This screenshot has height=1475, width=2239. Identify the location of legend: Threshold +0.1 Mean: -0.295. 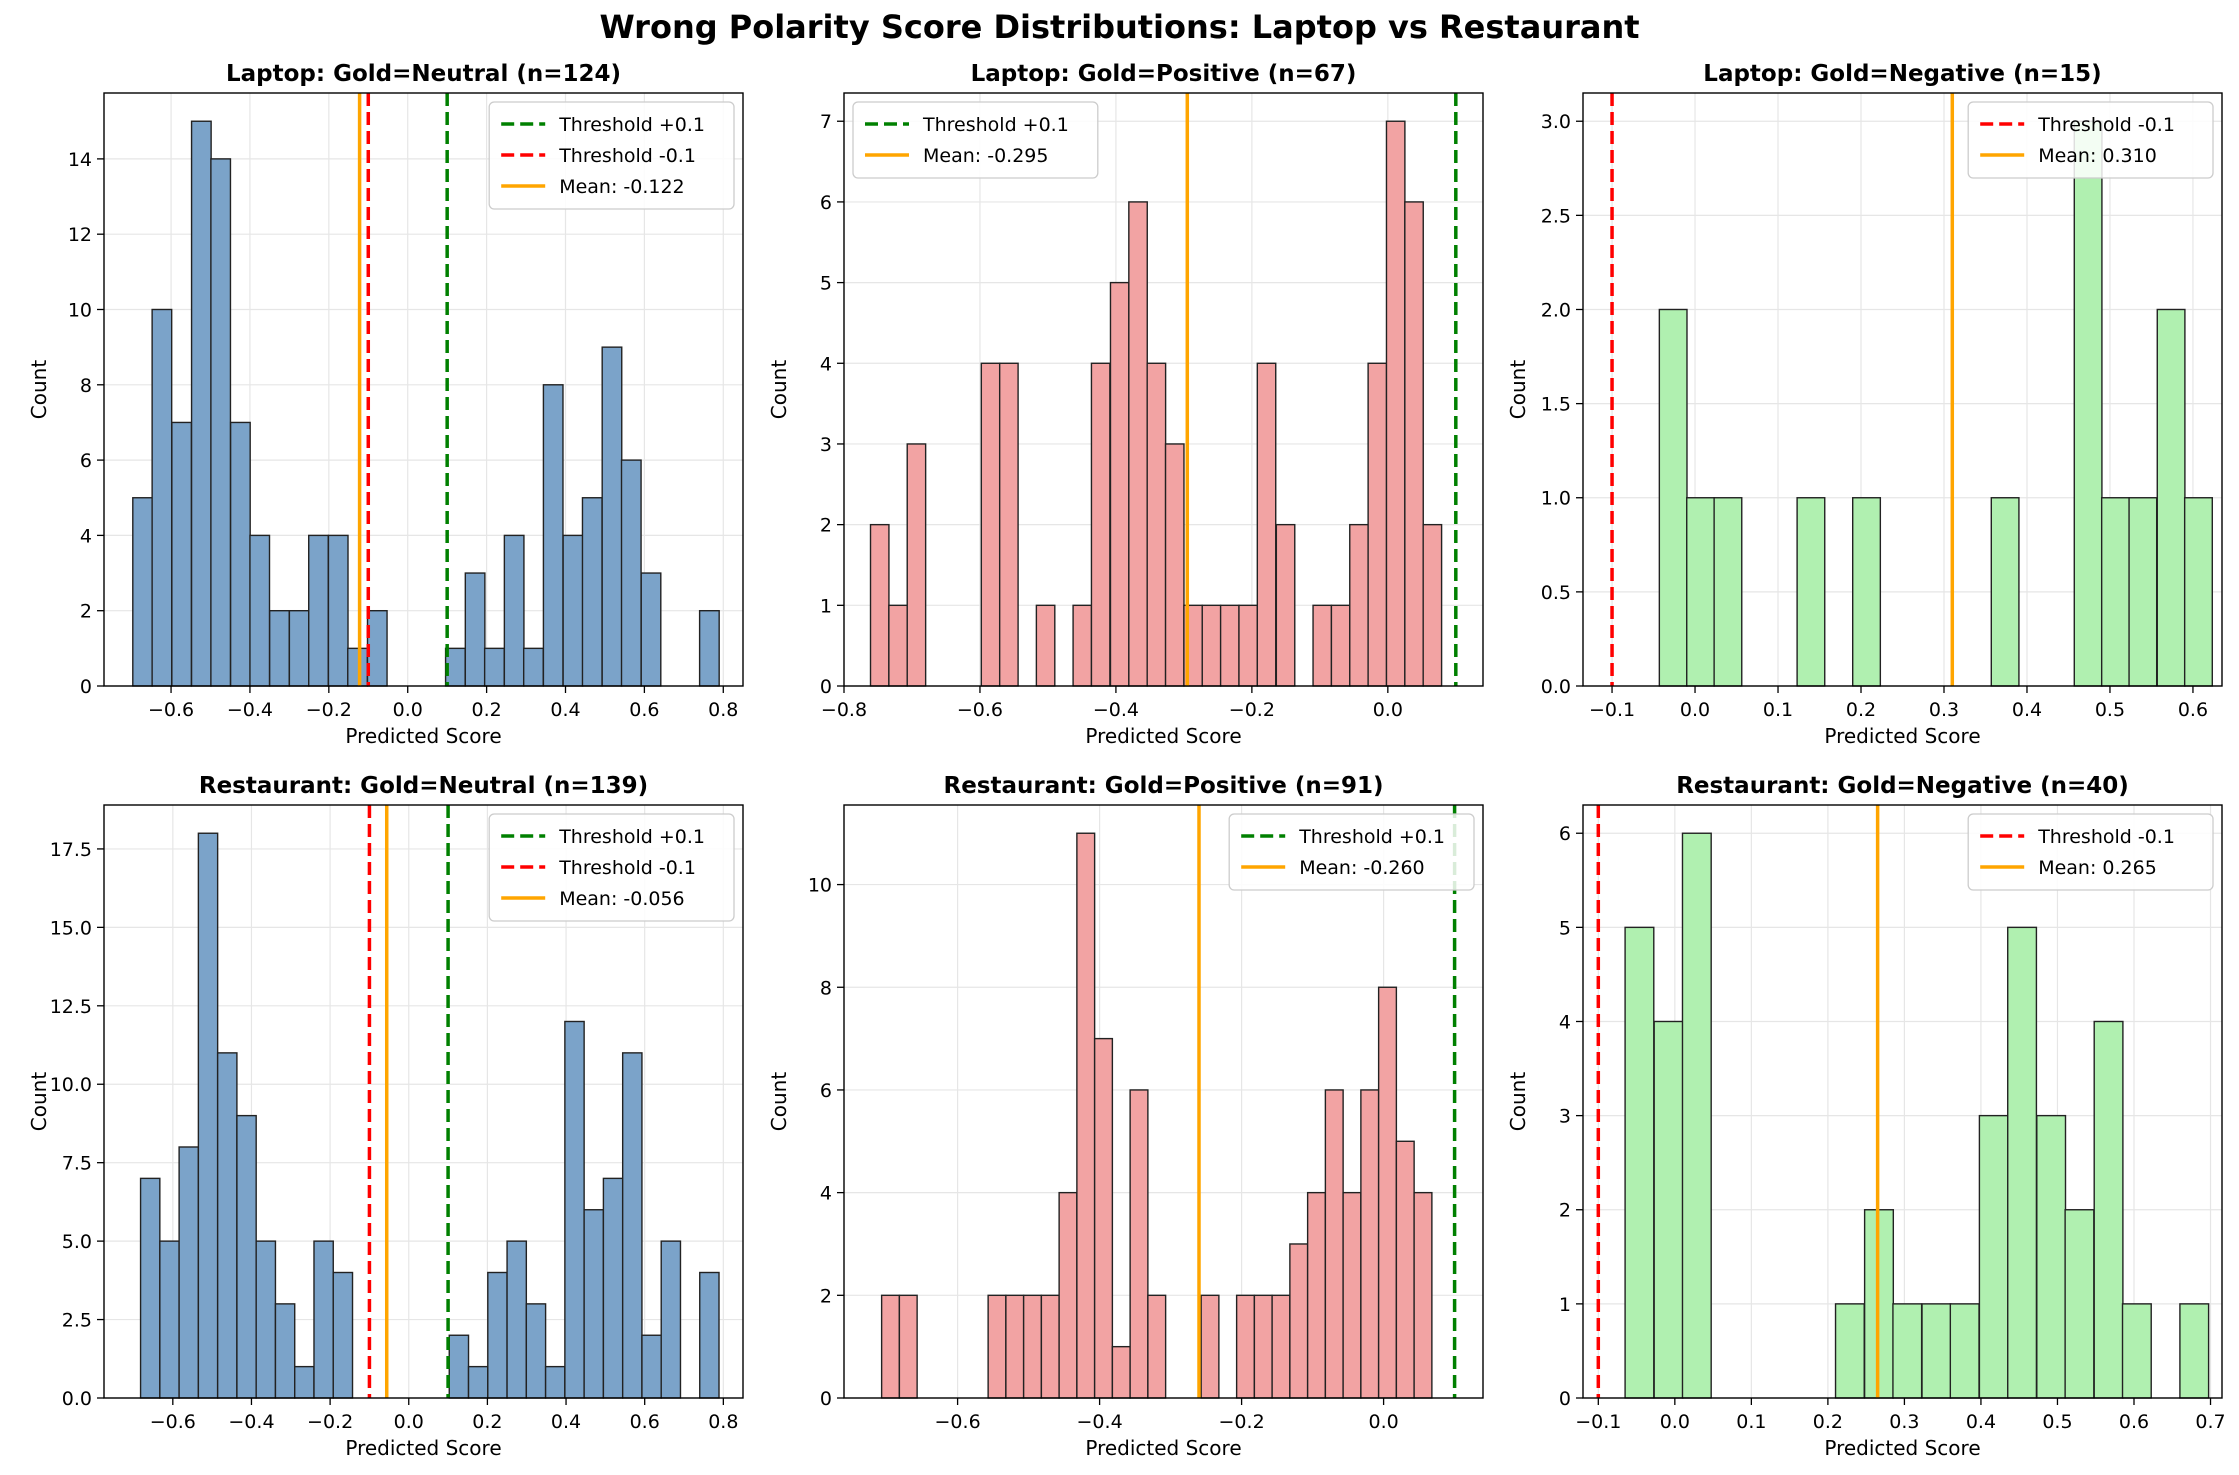
(975, 140).